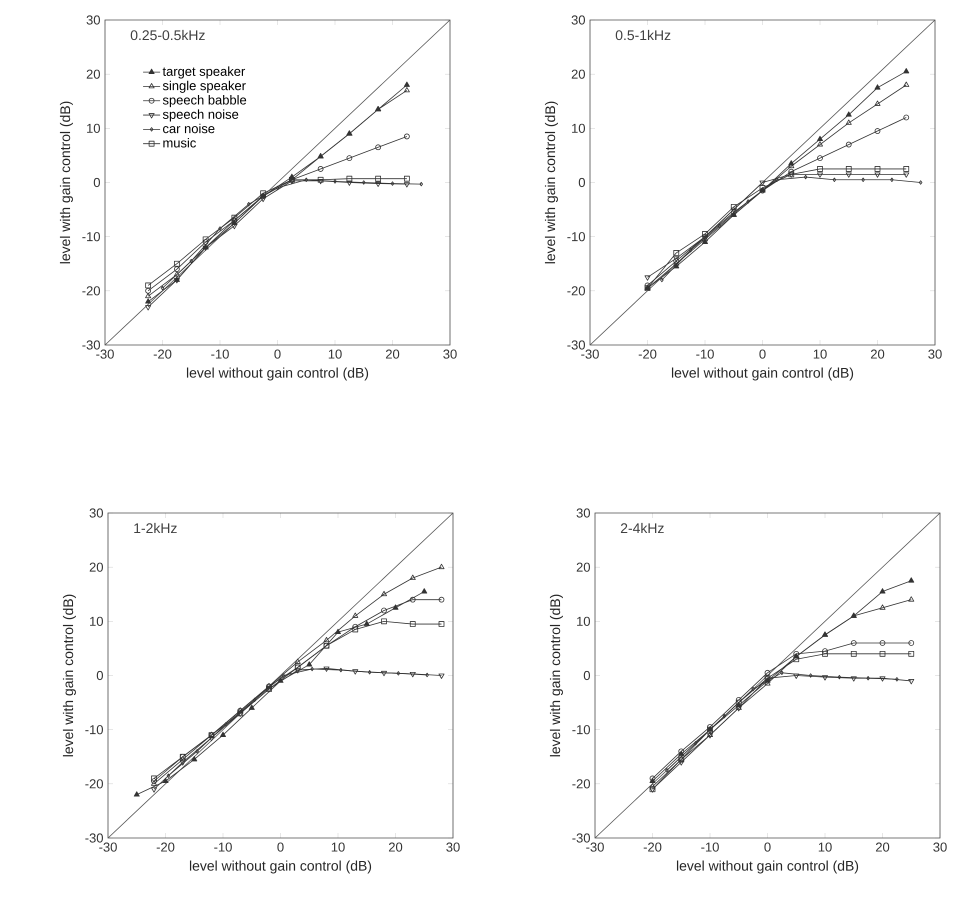 The width and height of the screenshot is (955, 915). What do you see at coordinates (179, 143) in the screenshot?
I see `legend-label: music` at bounding box center [179, 143].